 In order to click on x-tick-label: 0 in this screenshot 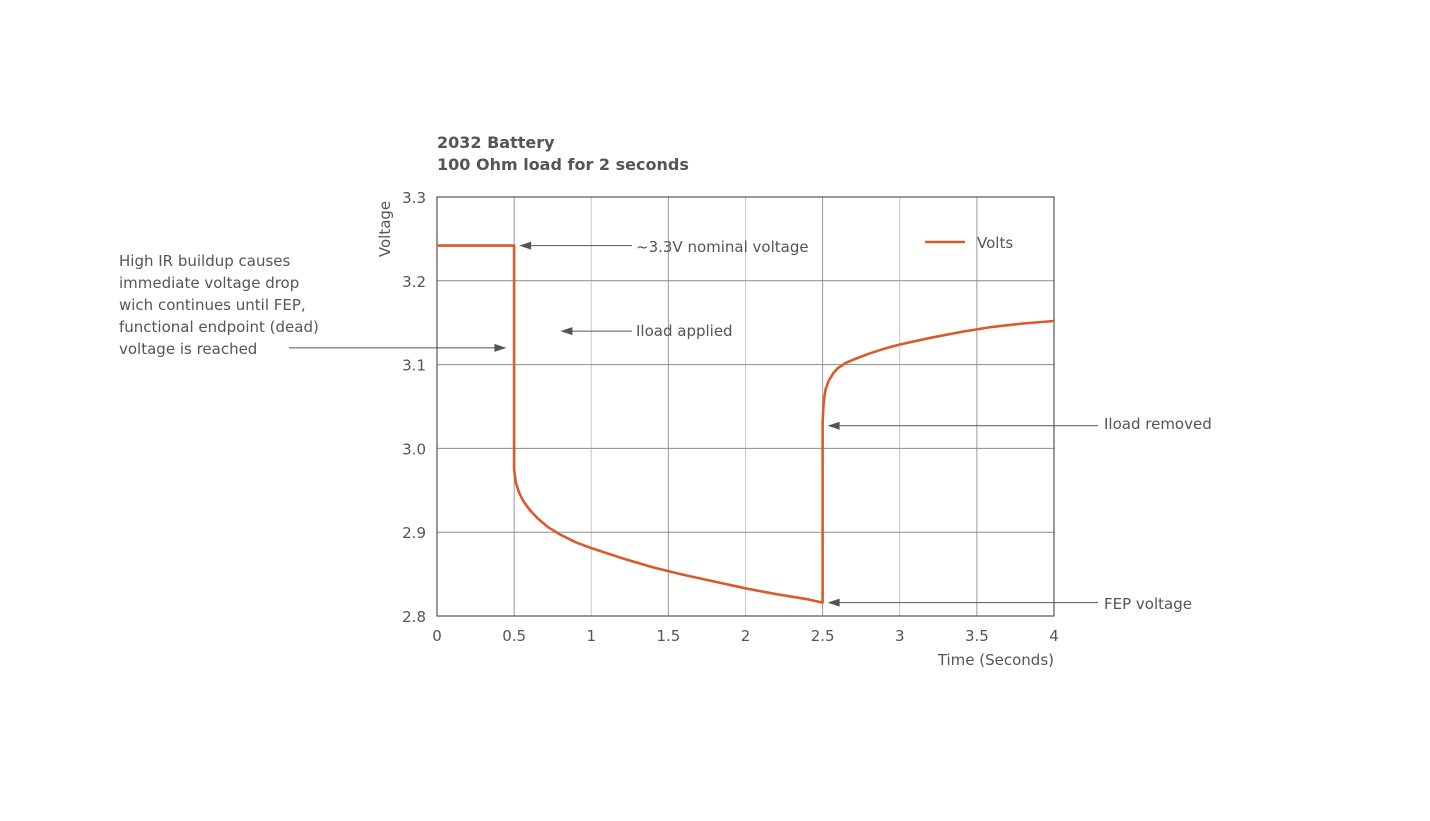, I will do `click(437, 636)`.